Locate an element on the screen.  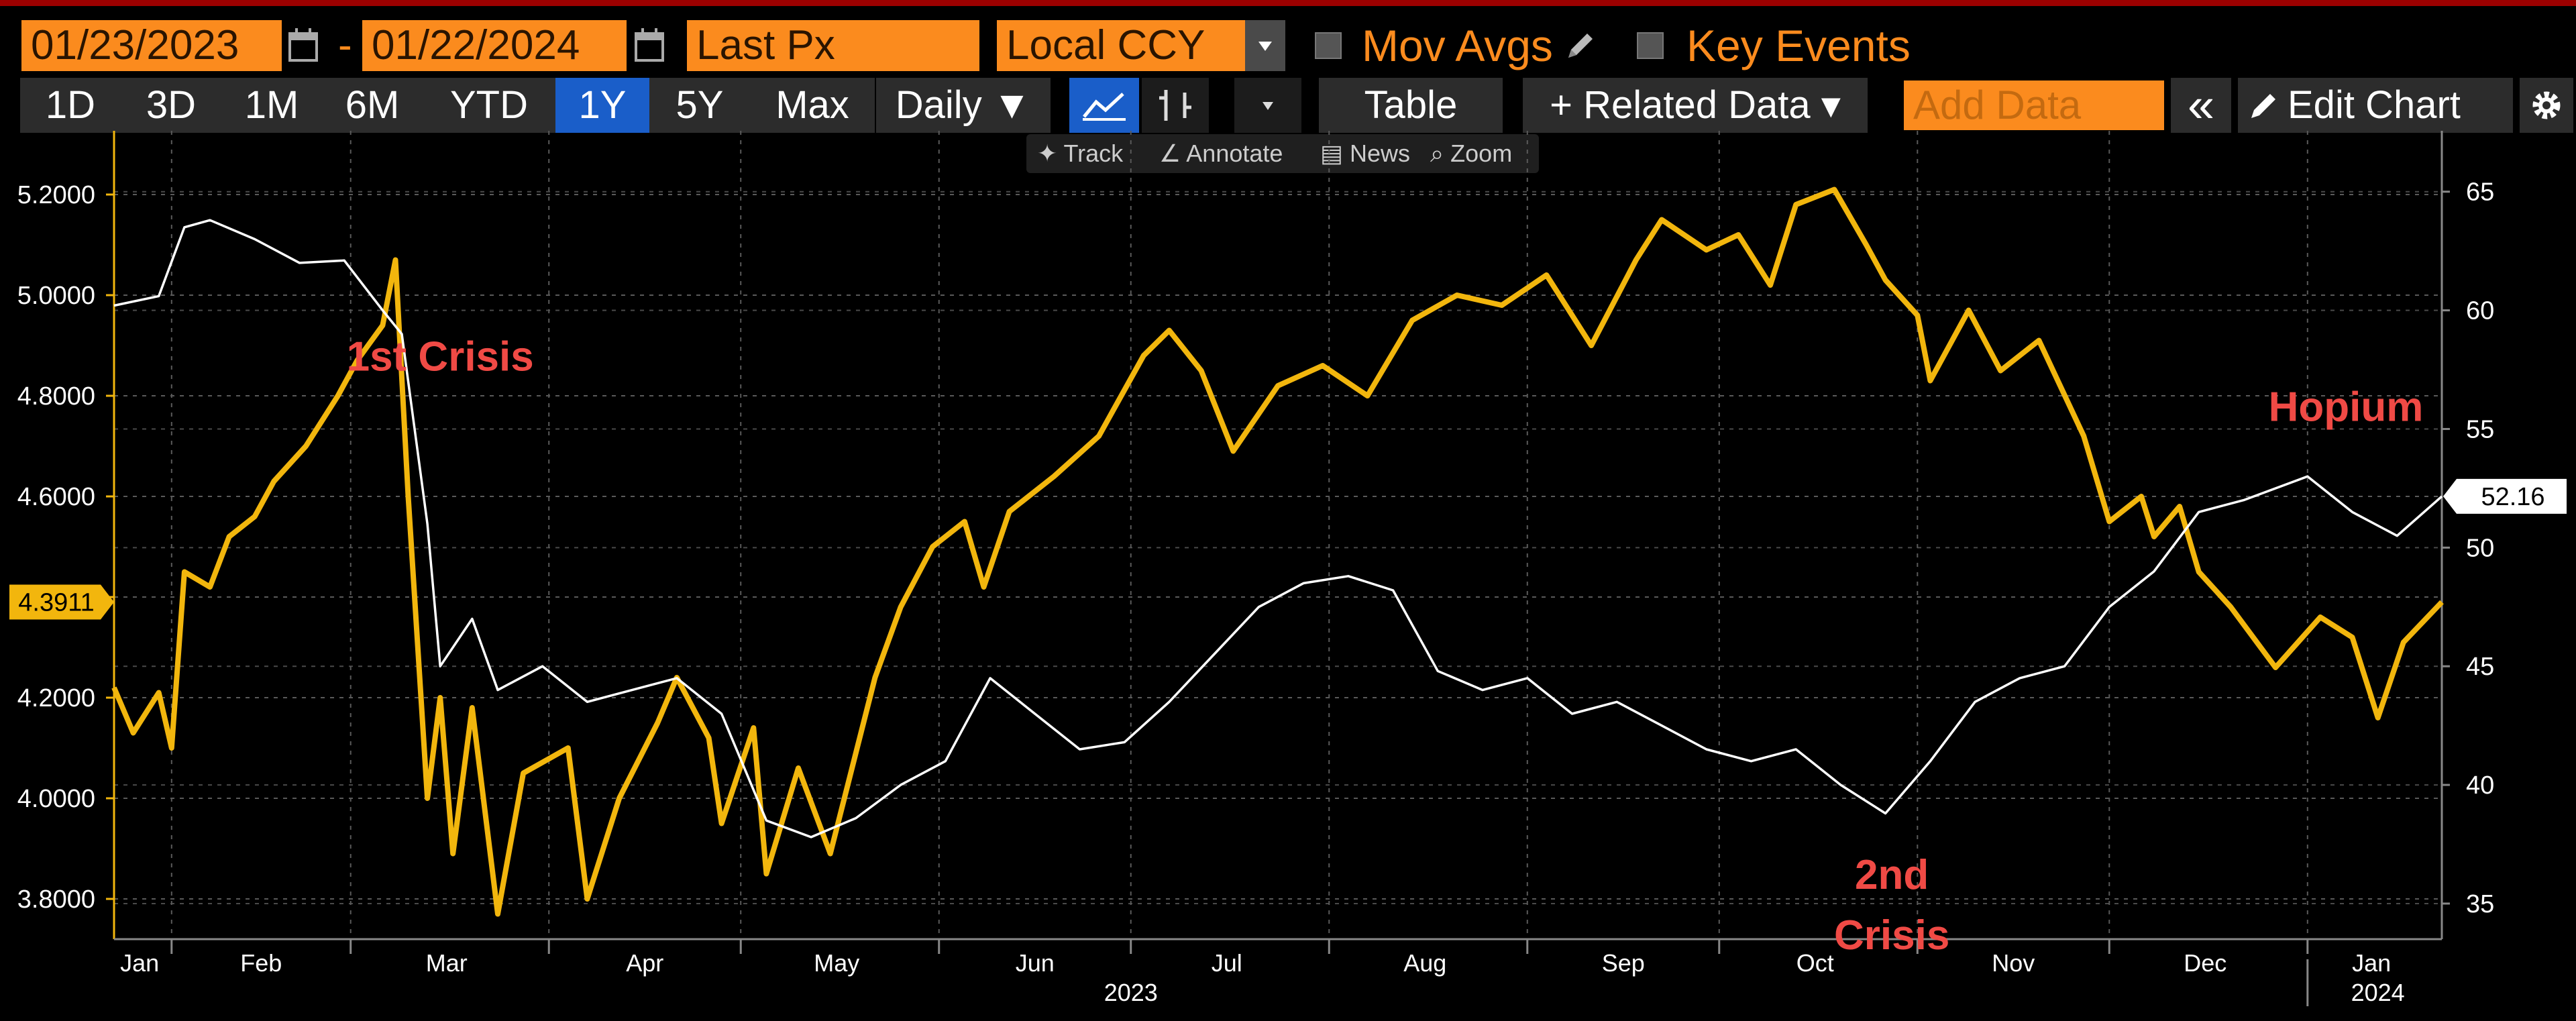
news-tool: ▤ News is located at coordinates (1365, 153).